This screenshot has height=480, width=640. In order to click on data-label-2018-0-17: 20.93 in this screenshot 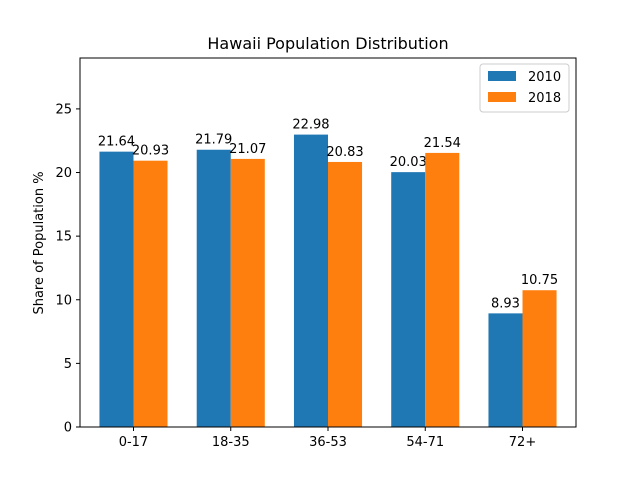, I will do `click(150, 151)`.